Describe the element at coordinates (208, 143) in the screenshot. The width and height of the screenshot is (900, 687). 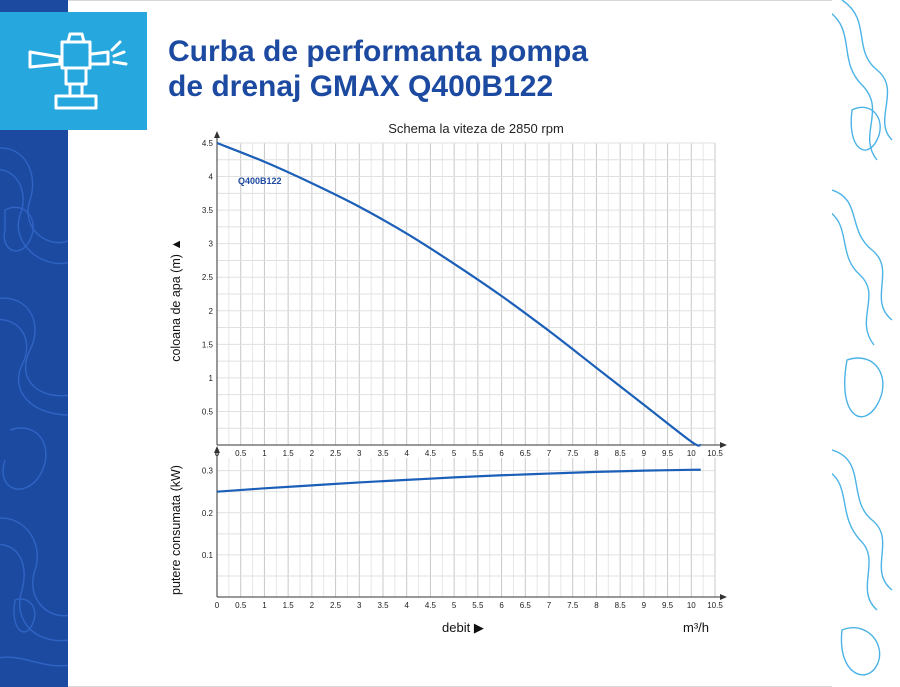
I see `y-tick-label: 4.5` at that location.